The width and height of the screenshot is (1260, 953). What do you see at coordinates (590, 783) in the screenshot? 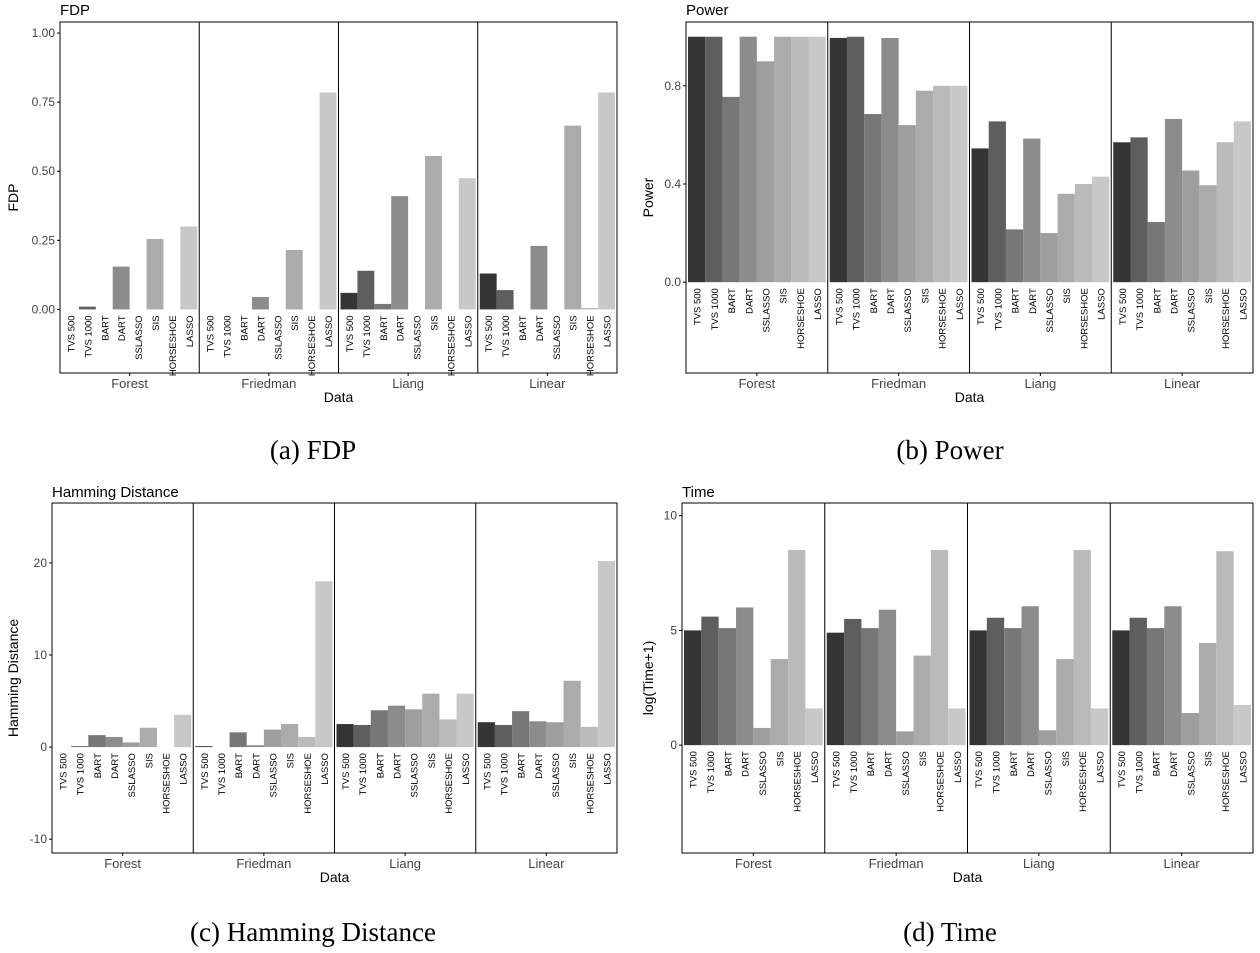
I see `bar-label-hamming: HORSESHOE` at bounding box center [590, 783].